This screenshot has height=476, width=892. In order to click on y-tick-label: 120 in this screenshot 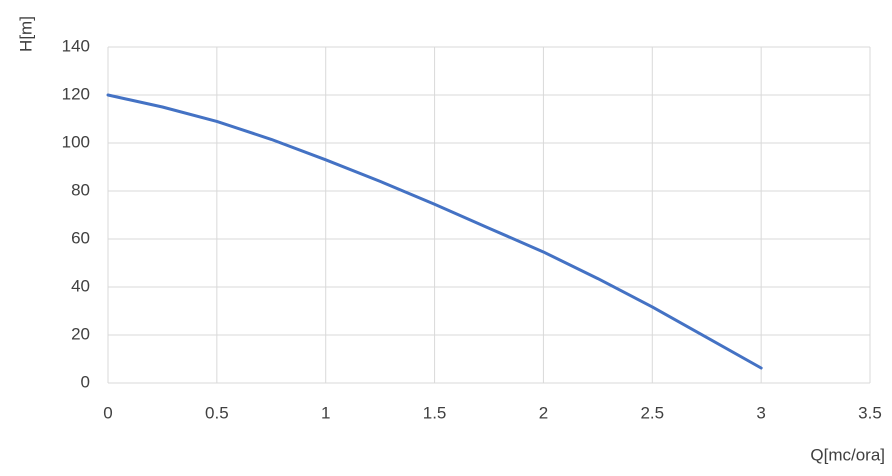, I will do `click(76, 93)`.